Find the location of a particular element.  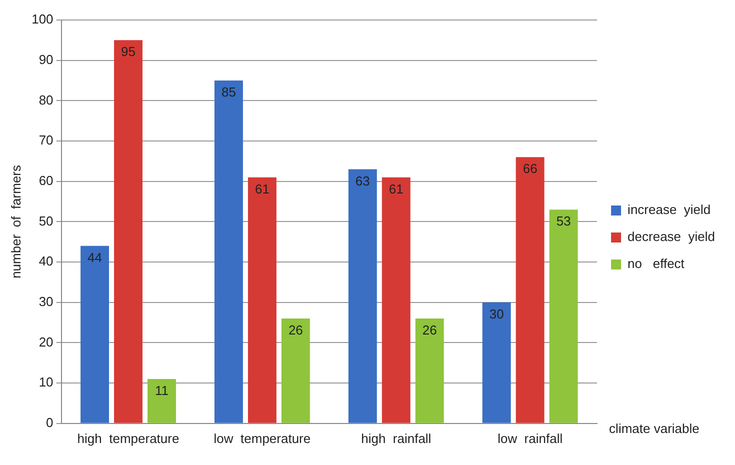

y-tick-label: 80 is located at coordinates (46, 100).